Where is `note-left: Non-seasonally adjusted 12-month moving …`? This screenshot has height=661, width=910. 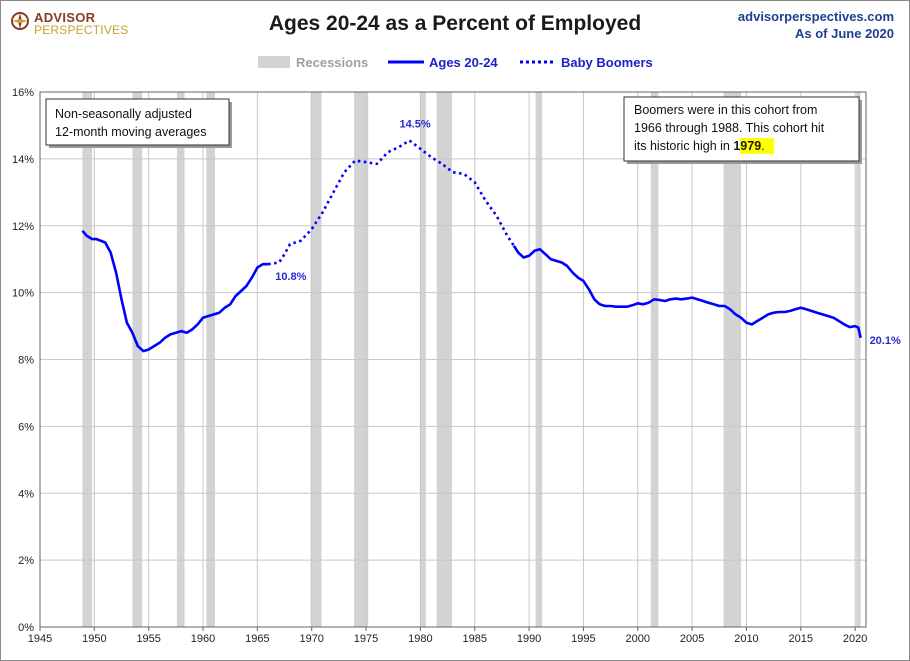
note-left: Non-seasonally adjusted 12-month moving … is located at coordinates (138, 123).